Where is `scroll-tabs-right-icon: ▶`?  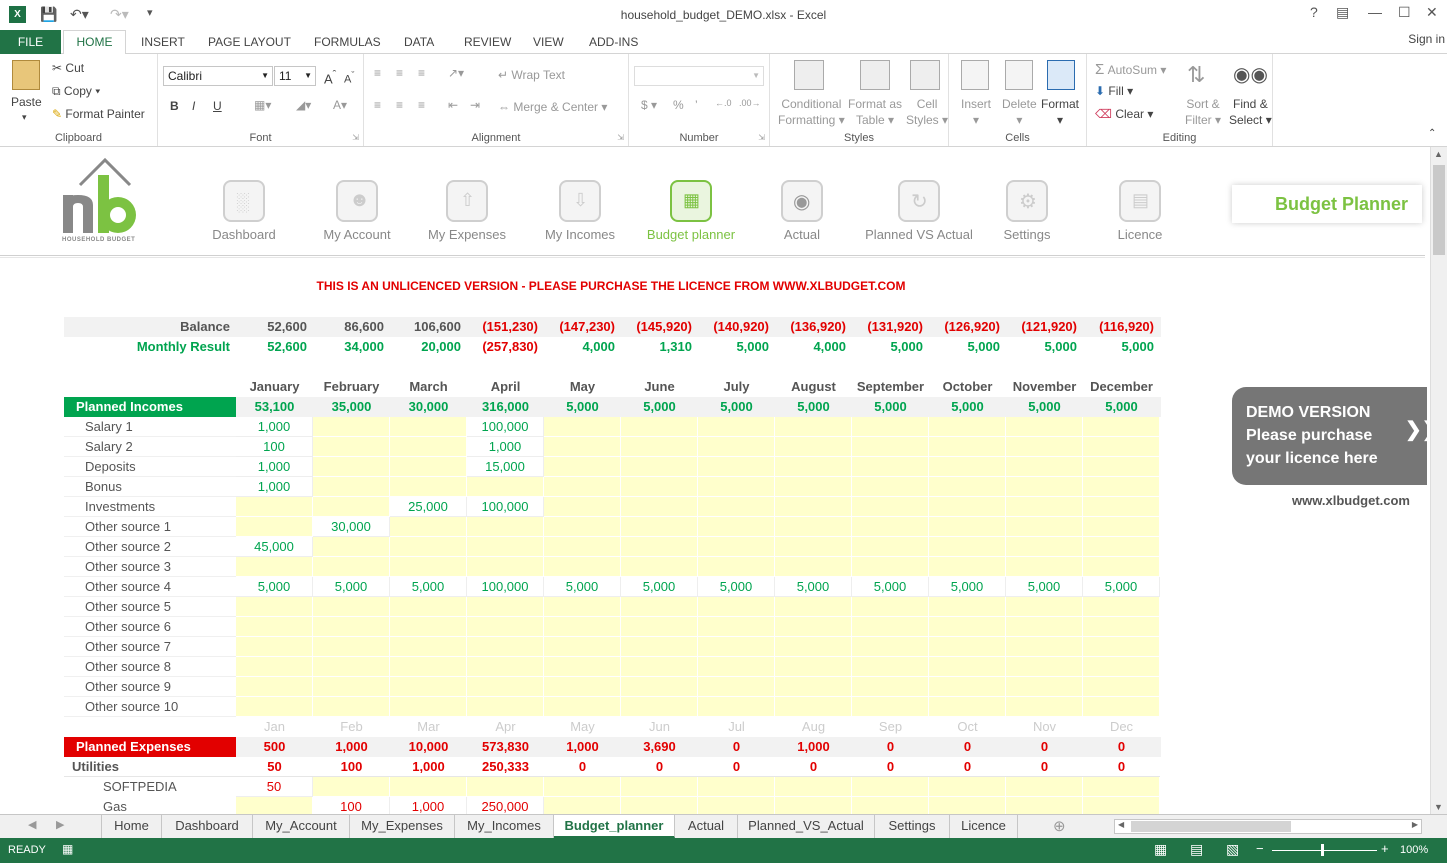
scroll-tabs-right-icon: ▶ is located at coordinates (60, 825).